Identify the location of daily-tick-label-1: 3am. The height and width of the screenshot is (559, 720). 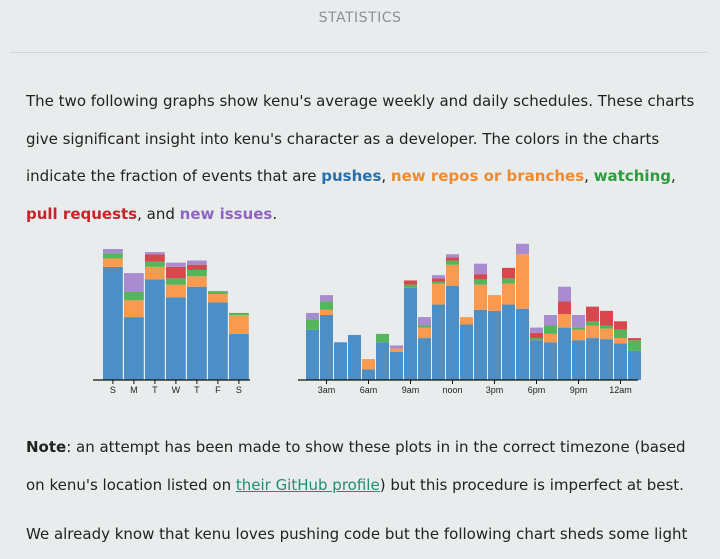
(327, 390).